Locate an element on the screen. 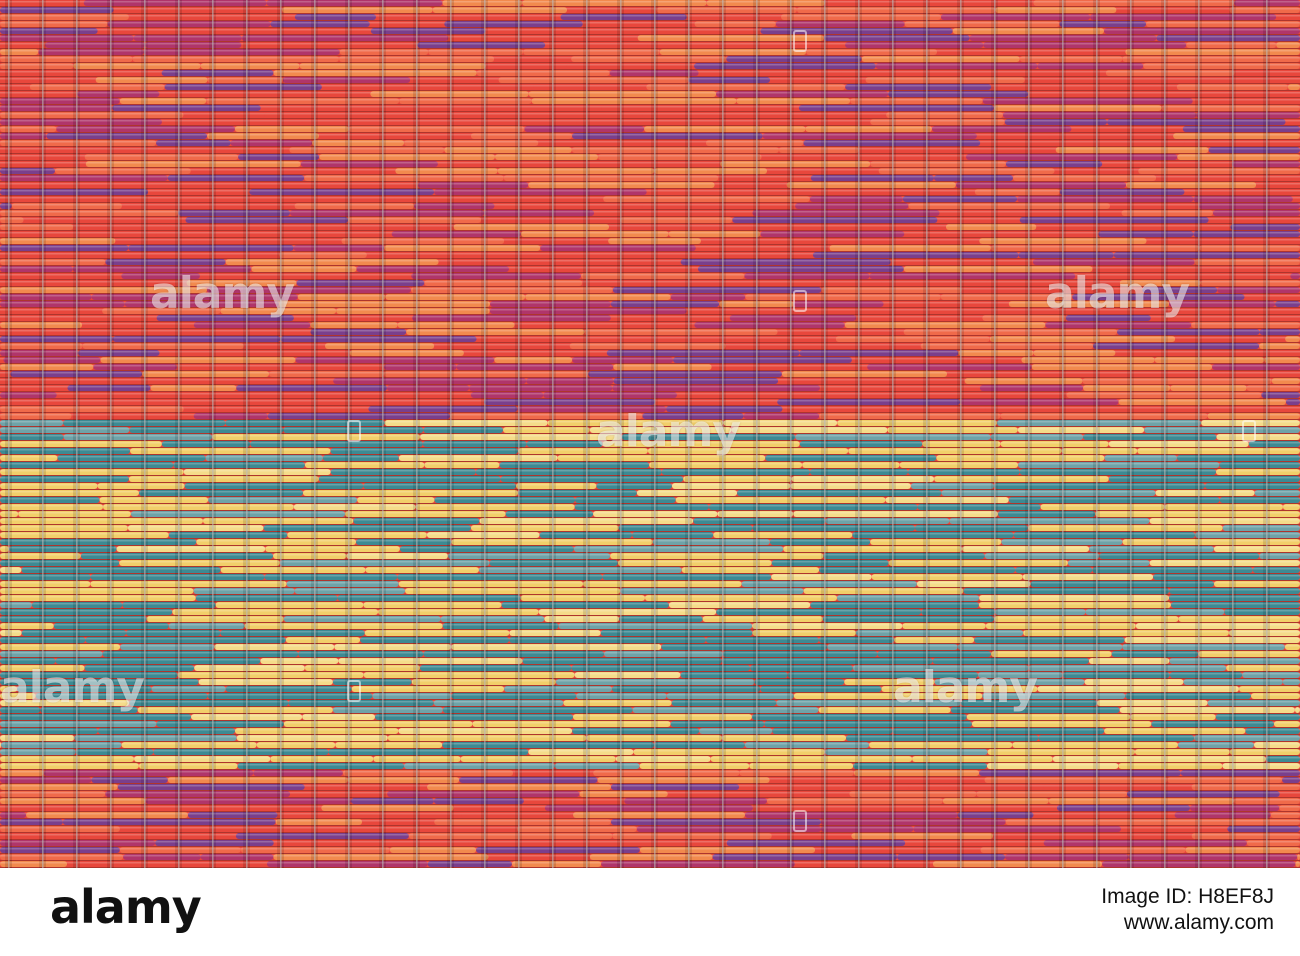 This screenshot has width=1300, height=956. warp-pinch is located at coordinates (42, 434).